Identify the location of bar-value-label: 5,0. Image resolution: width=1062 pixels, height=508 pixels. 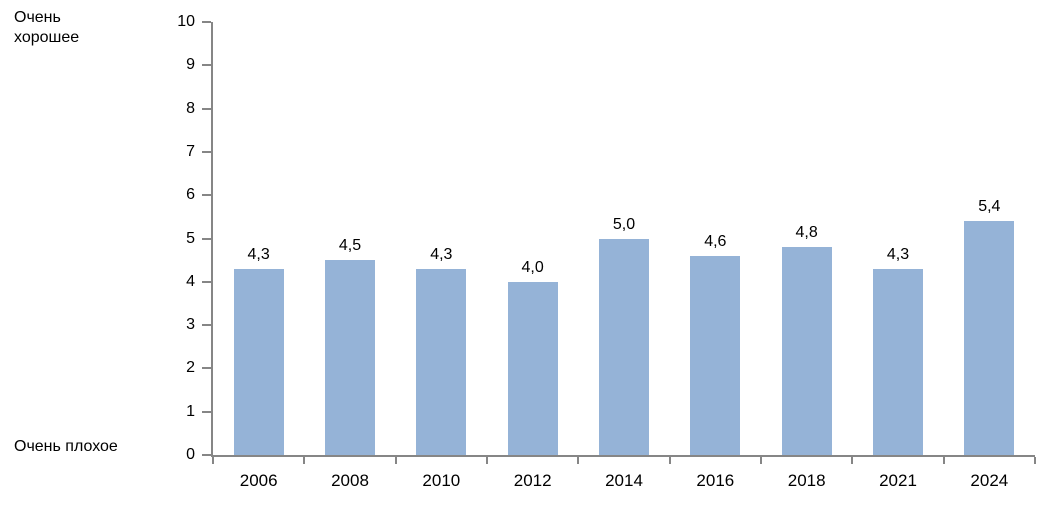
(624, 224).